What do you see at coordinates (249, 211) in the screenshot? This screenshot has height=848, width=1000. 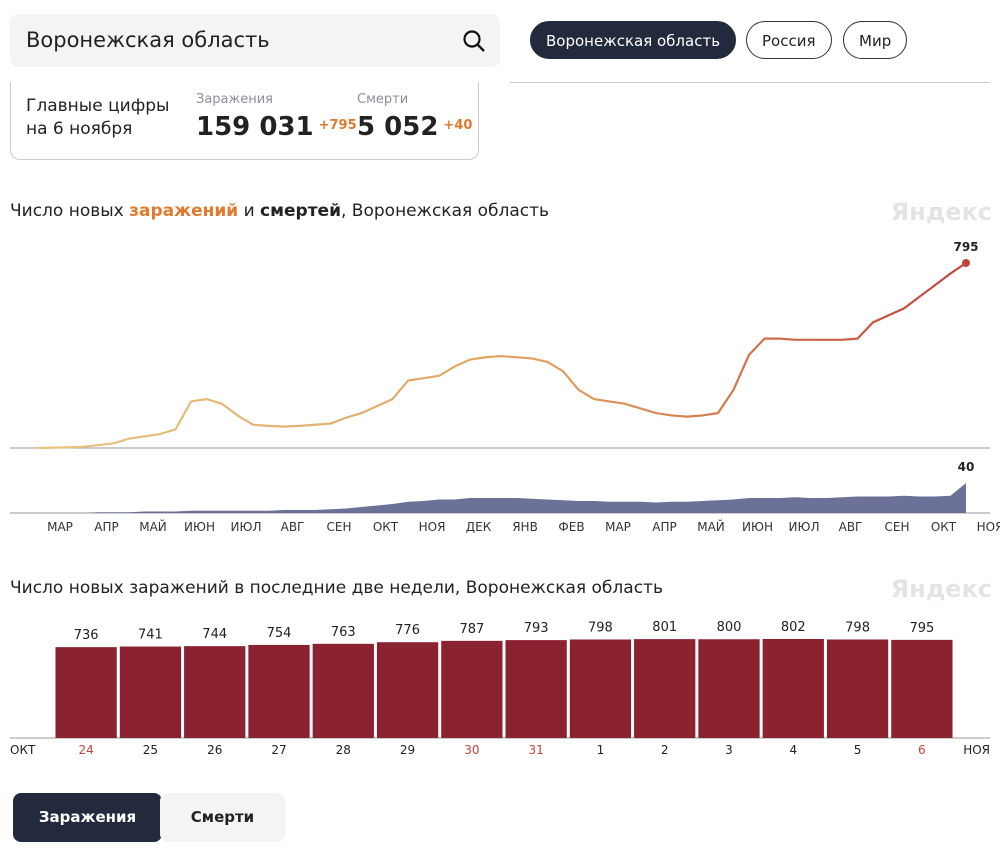 I see `title-part: и` at bounding box center [249, 211].